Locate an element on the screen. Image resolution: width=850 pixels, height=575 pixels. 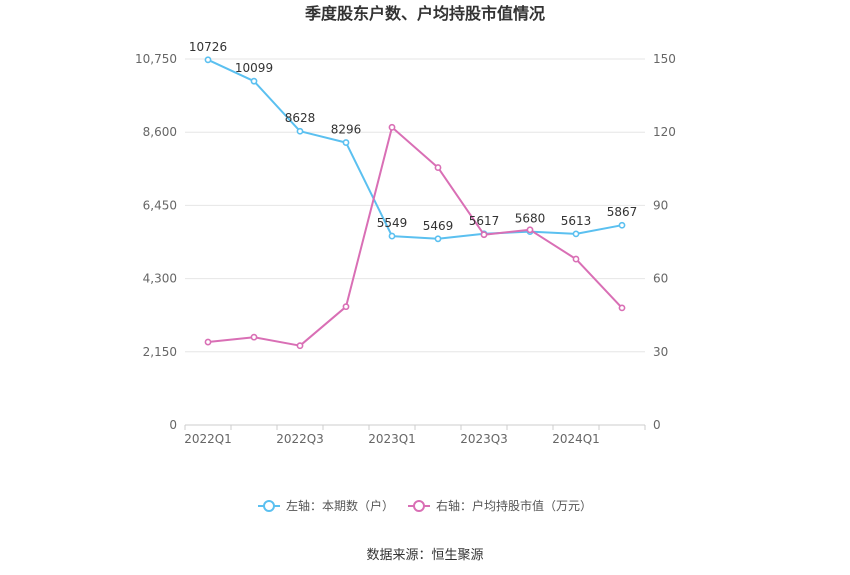
right-y-tick-label: 30 is located at coordinates (660, 352).